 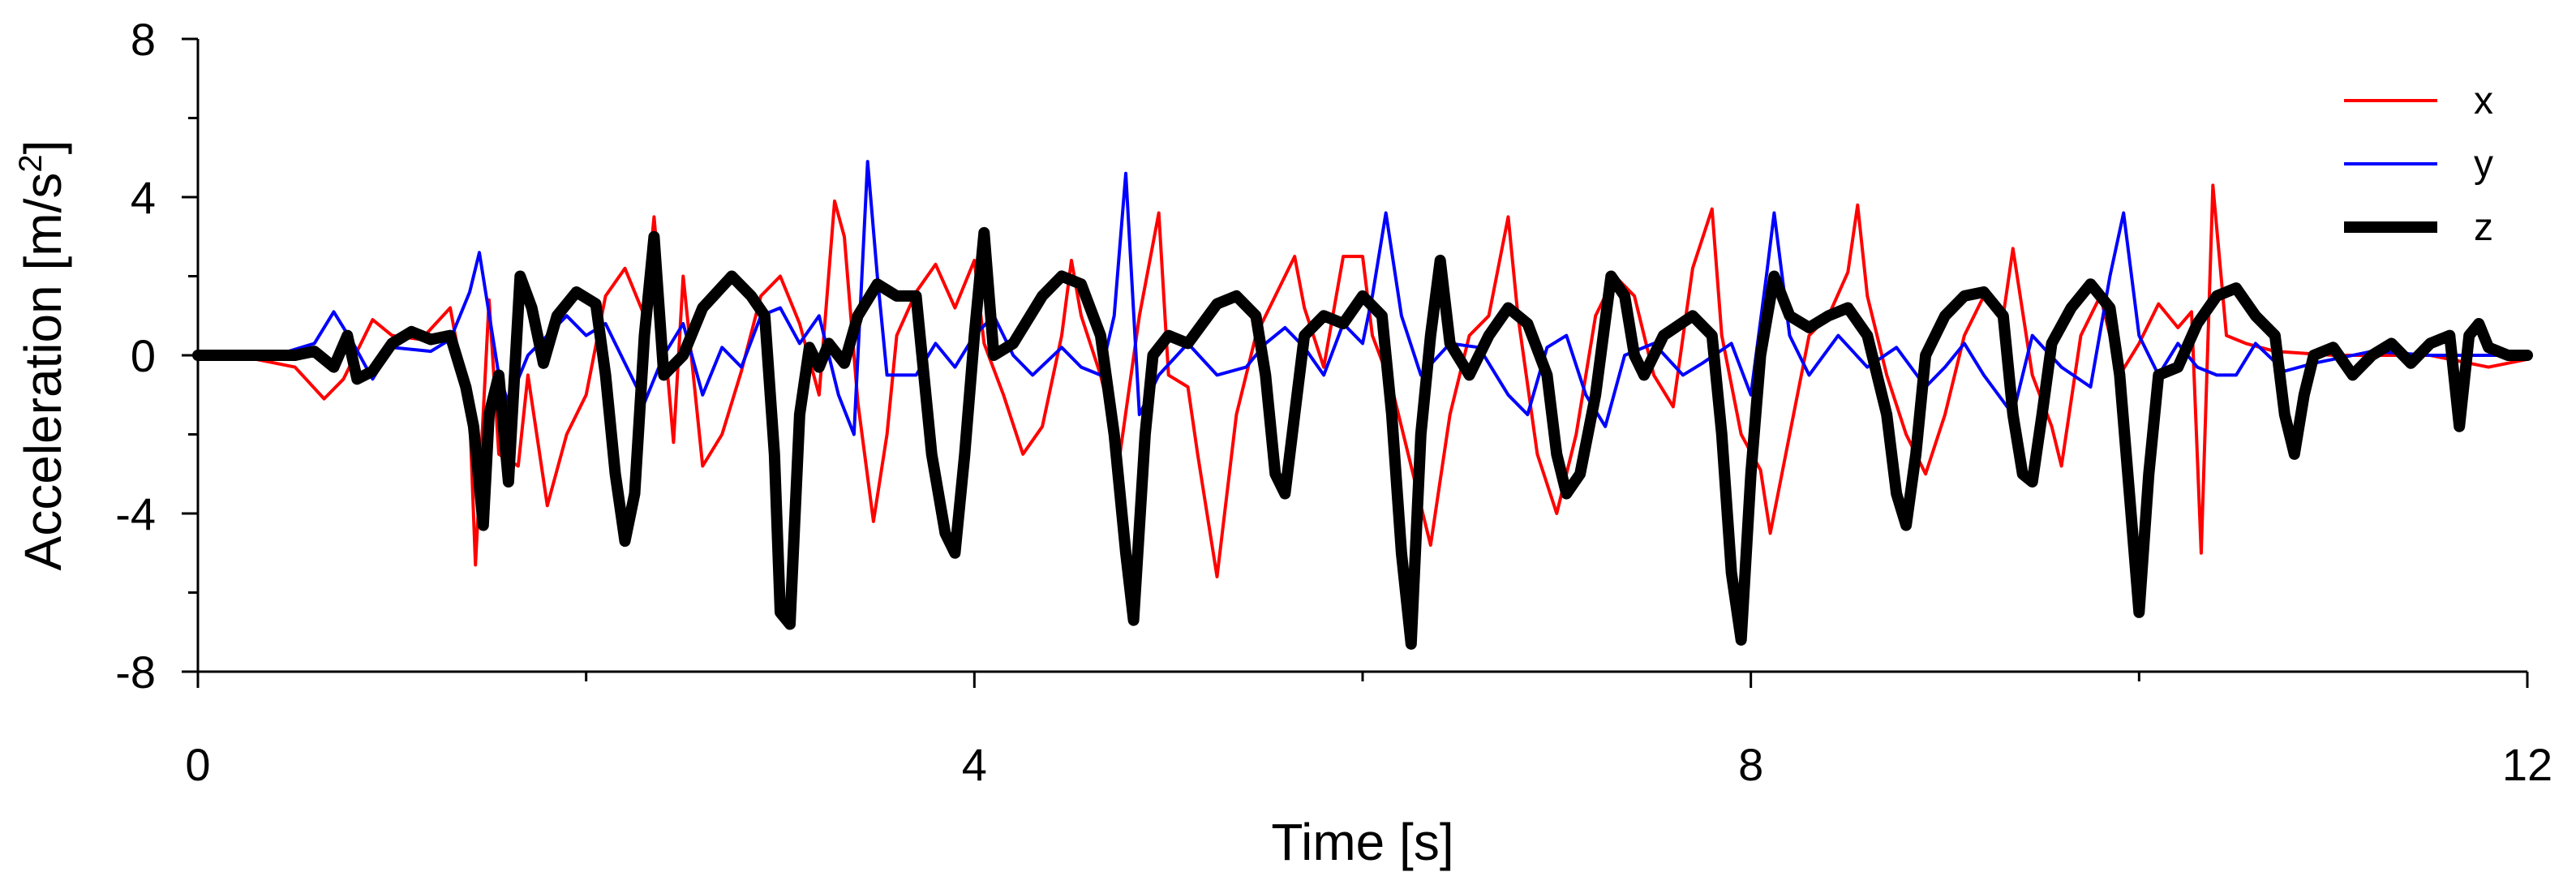 What do you see at coordinates (2483, 164) in the screenshot?
I see `legend-label-y: y` at bounding box center [2483, 164].